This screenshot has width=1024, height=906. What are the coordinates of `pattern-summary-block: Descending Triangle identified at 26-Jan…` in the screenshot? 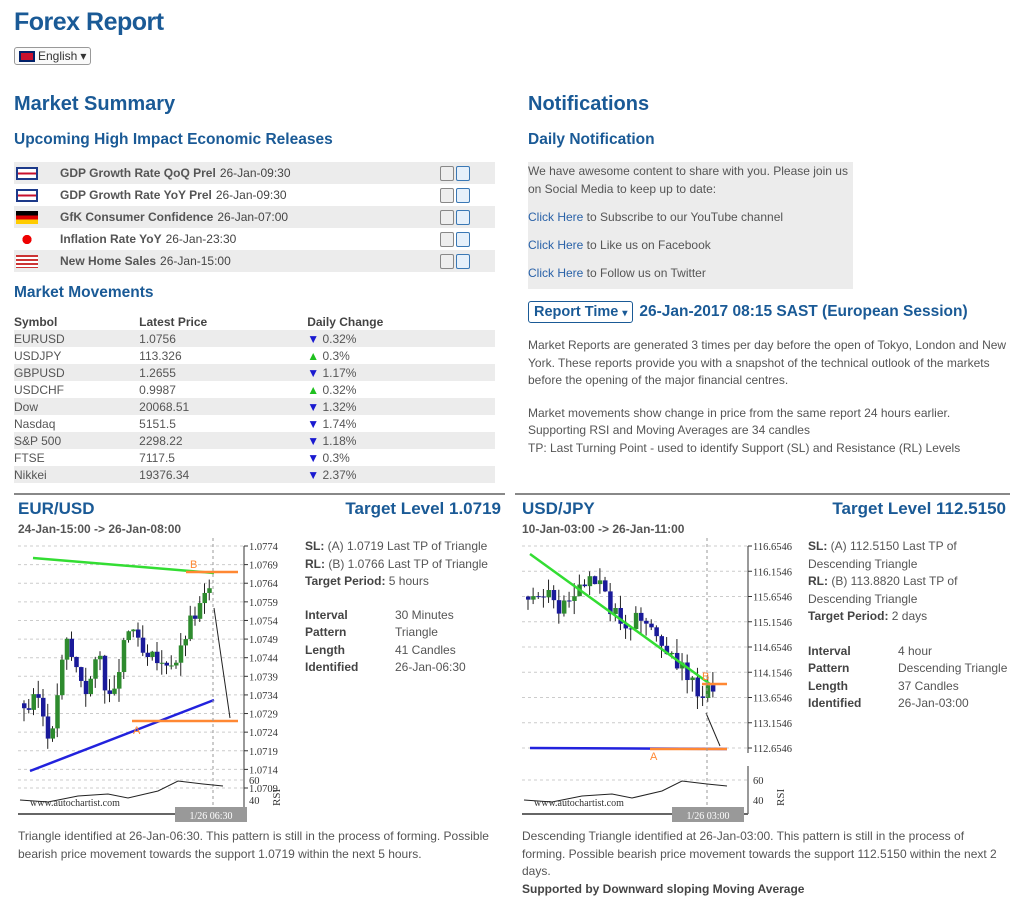 It's located at (763, 863).